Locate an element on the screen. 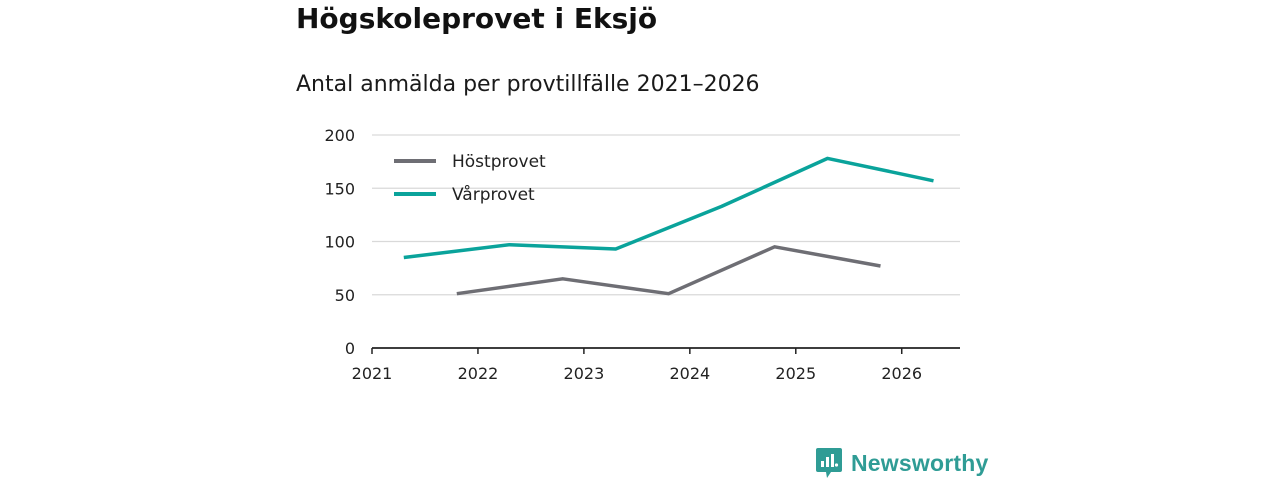 This screenshot has height=480, width=1280. x-axis: 2021 2022 2023 2024 2025 2026 is located at coordinates (656, 365).